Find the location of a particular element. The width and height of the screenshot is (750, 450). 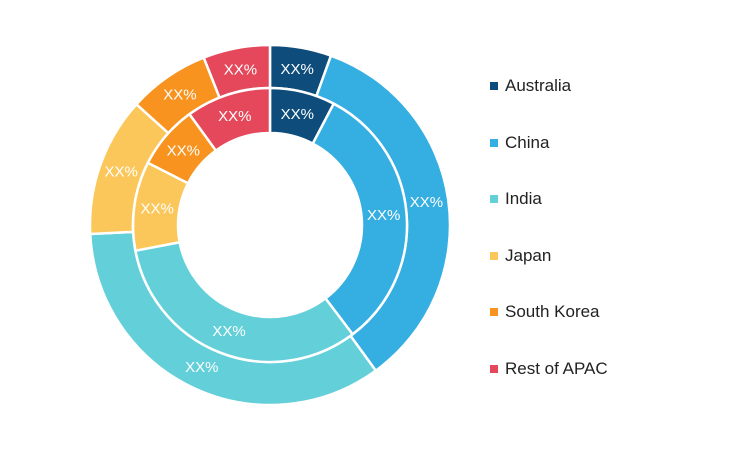

inner-slice-label-india: XX% is located at coordinates (228, 331).